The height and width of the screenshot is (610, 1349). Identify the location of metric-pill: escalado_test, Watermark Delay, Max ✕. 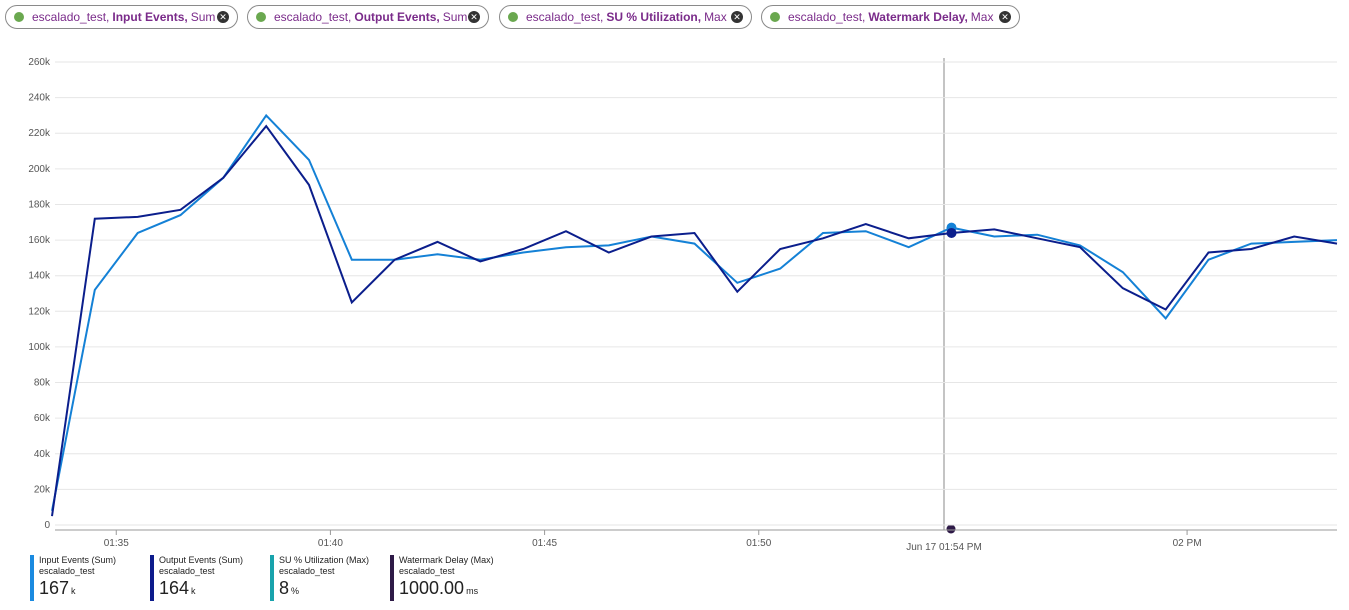
(890, 17).